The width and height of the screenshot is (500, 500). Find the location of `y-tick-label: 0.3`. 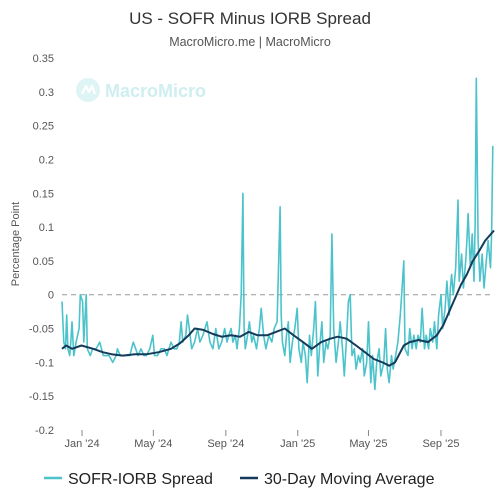

y-tick-label: 0.3 is located at coordinates (46, 93).